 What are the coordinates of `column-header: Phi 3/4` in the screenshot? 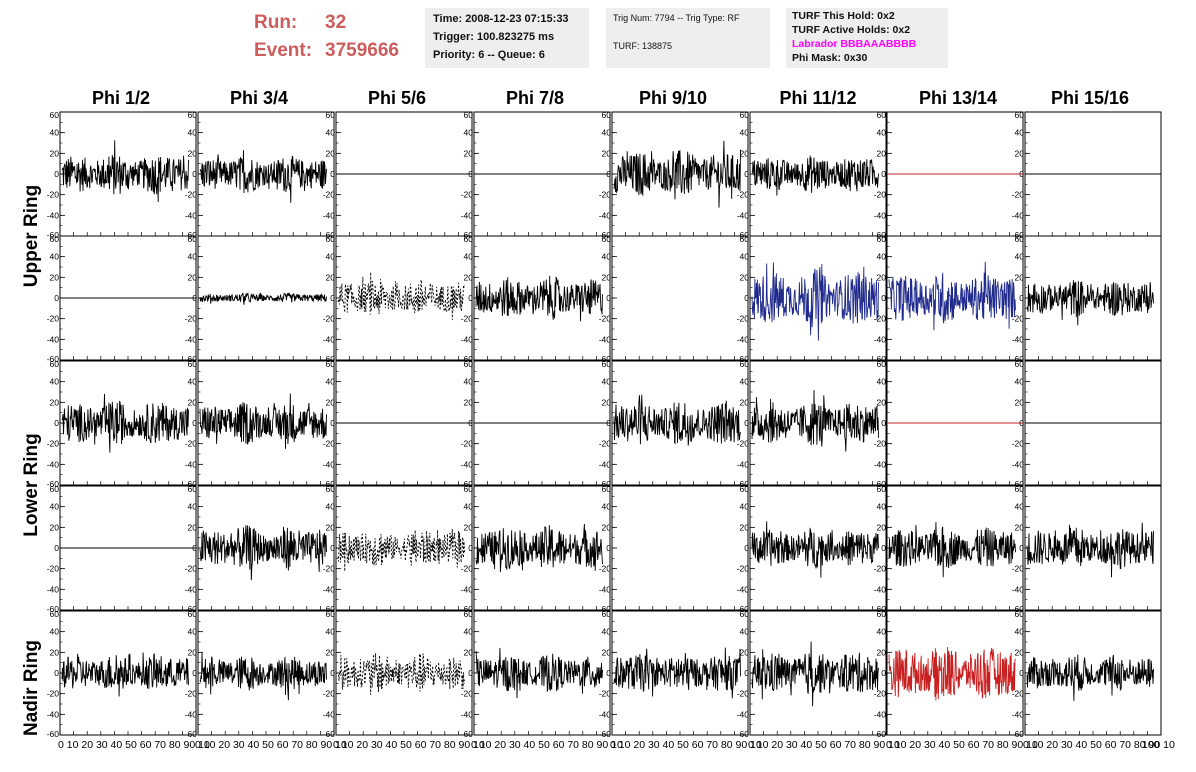 It's located at (259, 98).